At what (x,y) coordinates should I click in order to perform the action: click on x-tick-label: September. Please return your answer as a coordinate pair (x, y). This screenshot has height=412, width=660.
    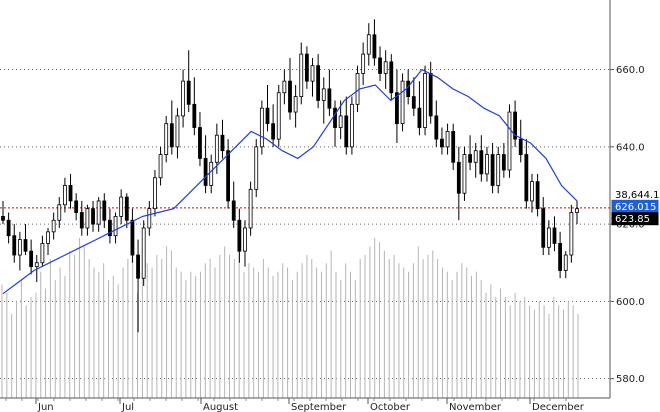
    Looking at the image, I should click on (319, 407).